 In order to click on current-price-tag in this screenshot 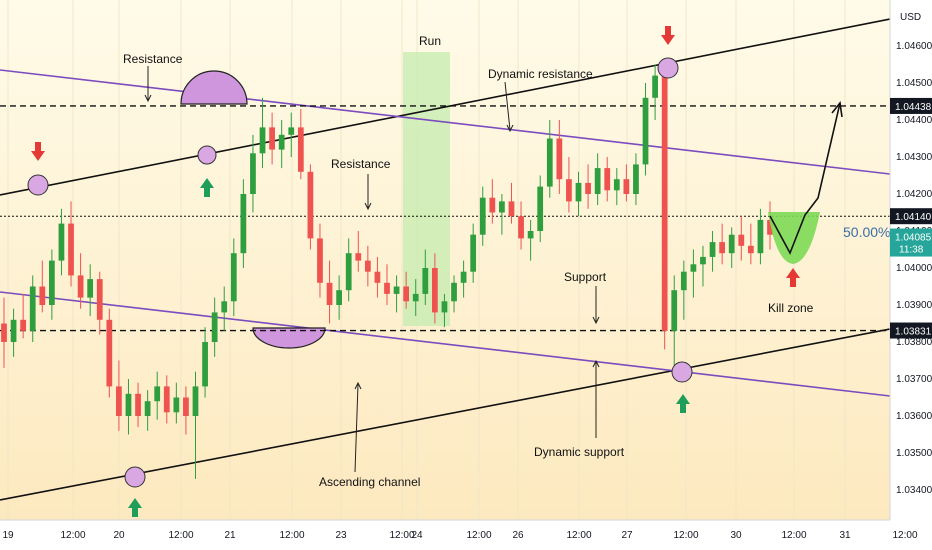, I will do `click(911, 242)`.